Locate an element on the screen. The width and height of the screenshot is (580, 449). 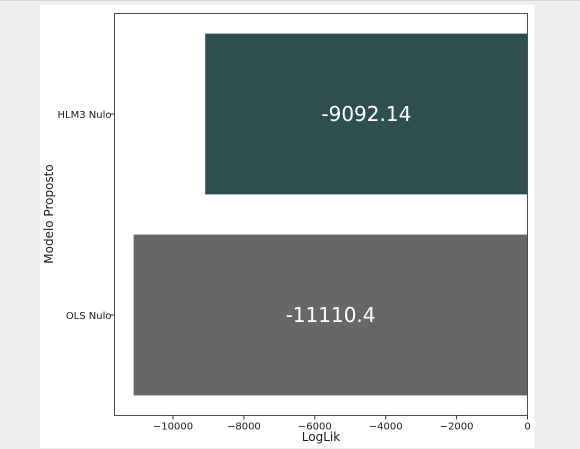
x-tick-label: −4000 is located at coordinates (386, 427).